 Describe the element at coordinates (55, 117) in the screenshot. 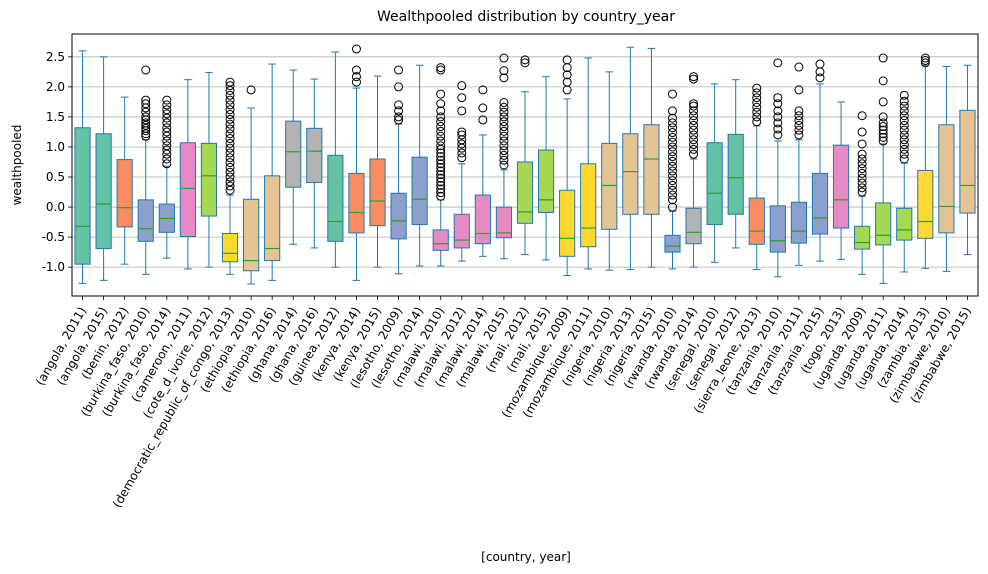

I see `y-tick-label: 1.5` at that location.